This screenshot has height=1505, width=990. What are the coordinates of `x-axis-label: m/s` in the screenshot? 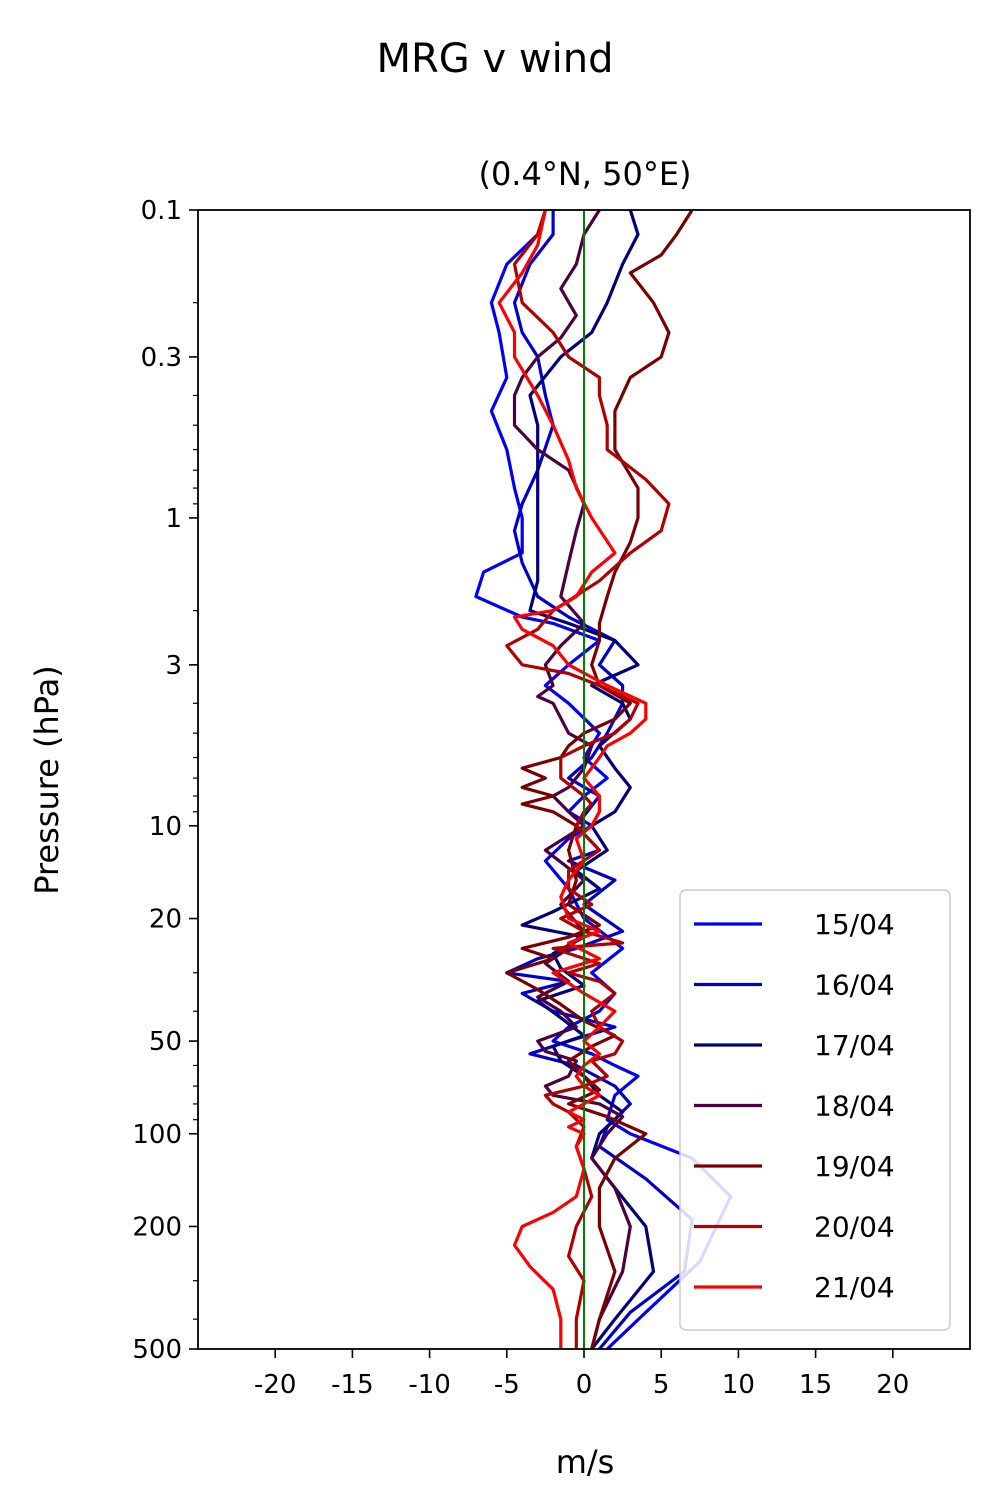 It's located at (585, 1462).